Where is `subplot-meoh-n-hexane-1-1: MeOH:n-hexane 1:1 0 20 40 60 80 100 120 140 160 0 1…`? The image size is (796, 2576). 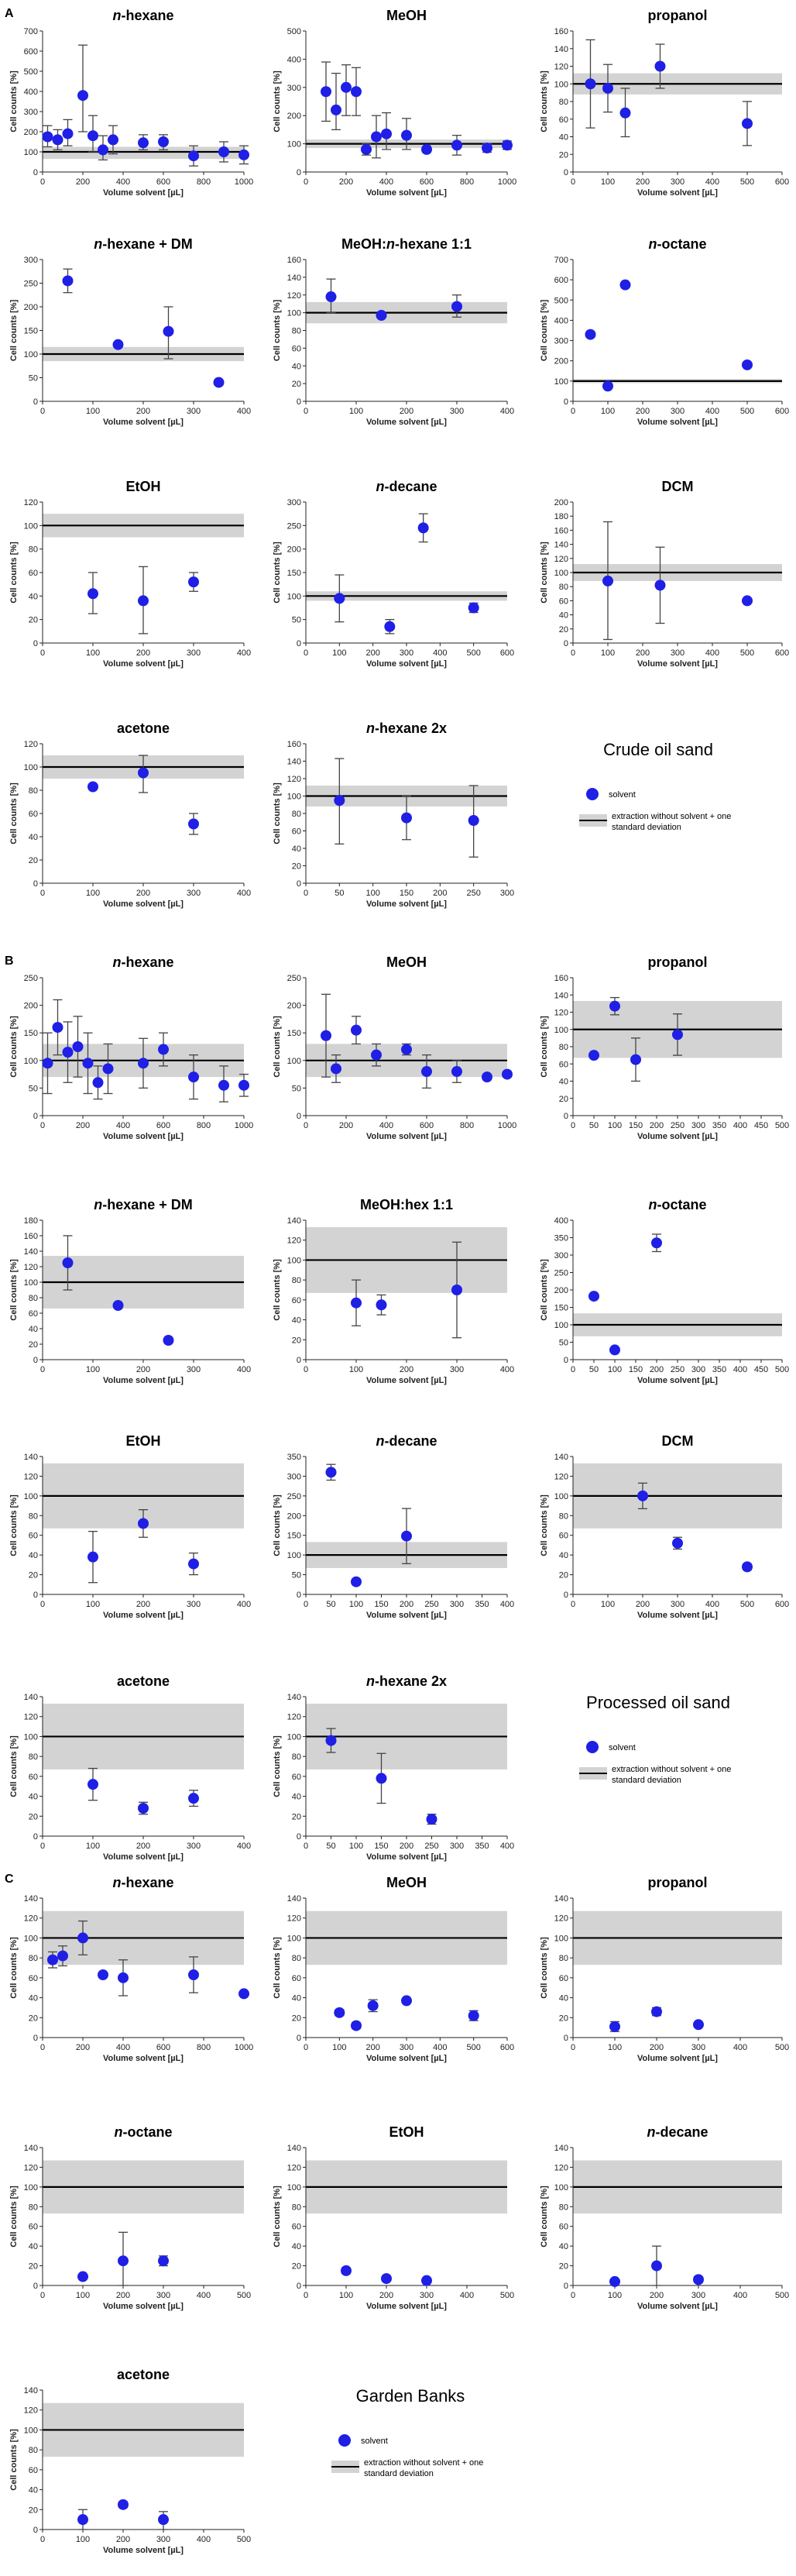
subplot-meoh-n-hexane-1-1: MeOH:n-hexane 1:1 0 20 40 60 80 100 120 140 160 0 1… is located at coordinates (393, 331).